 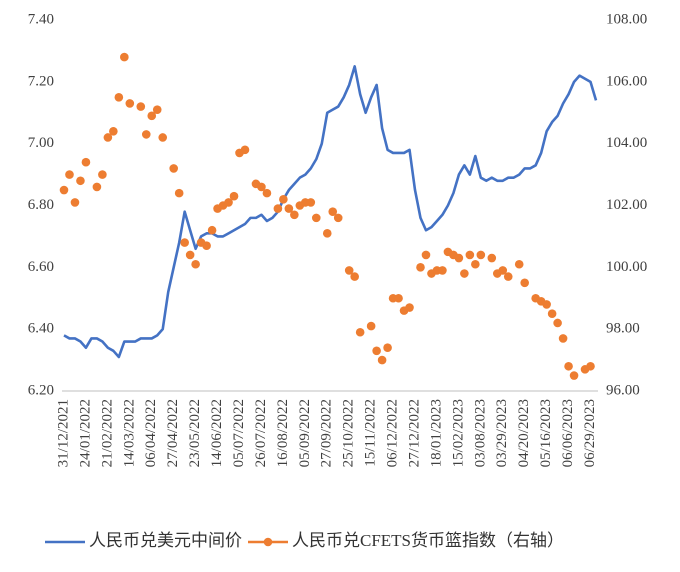 I want to click on x-tick-label: 27/09/2022, so click(x=327, y=433).